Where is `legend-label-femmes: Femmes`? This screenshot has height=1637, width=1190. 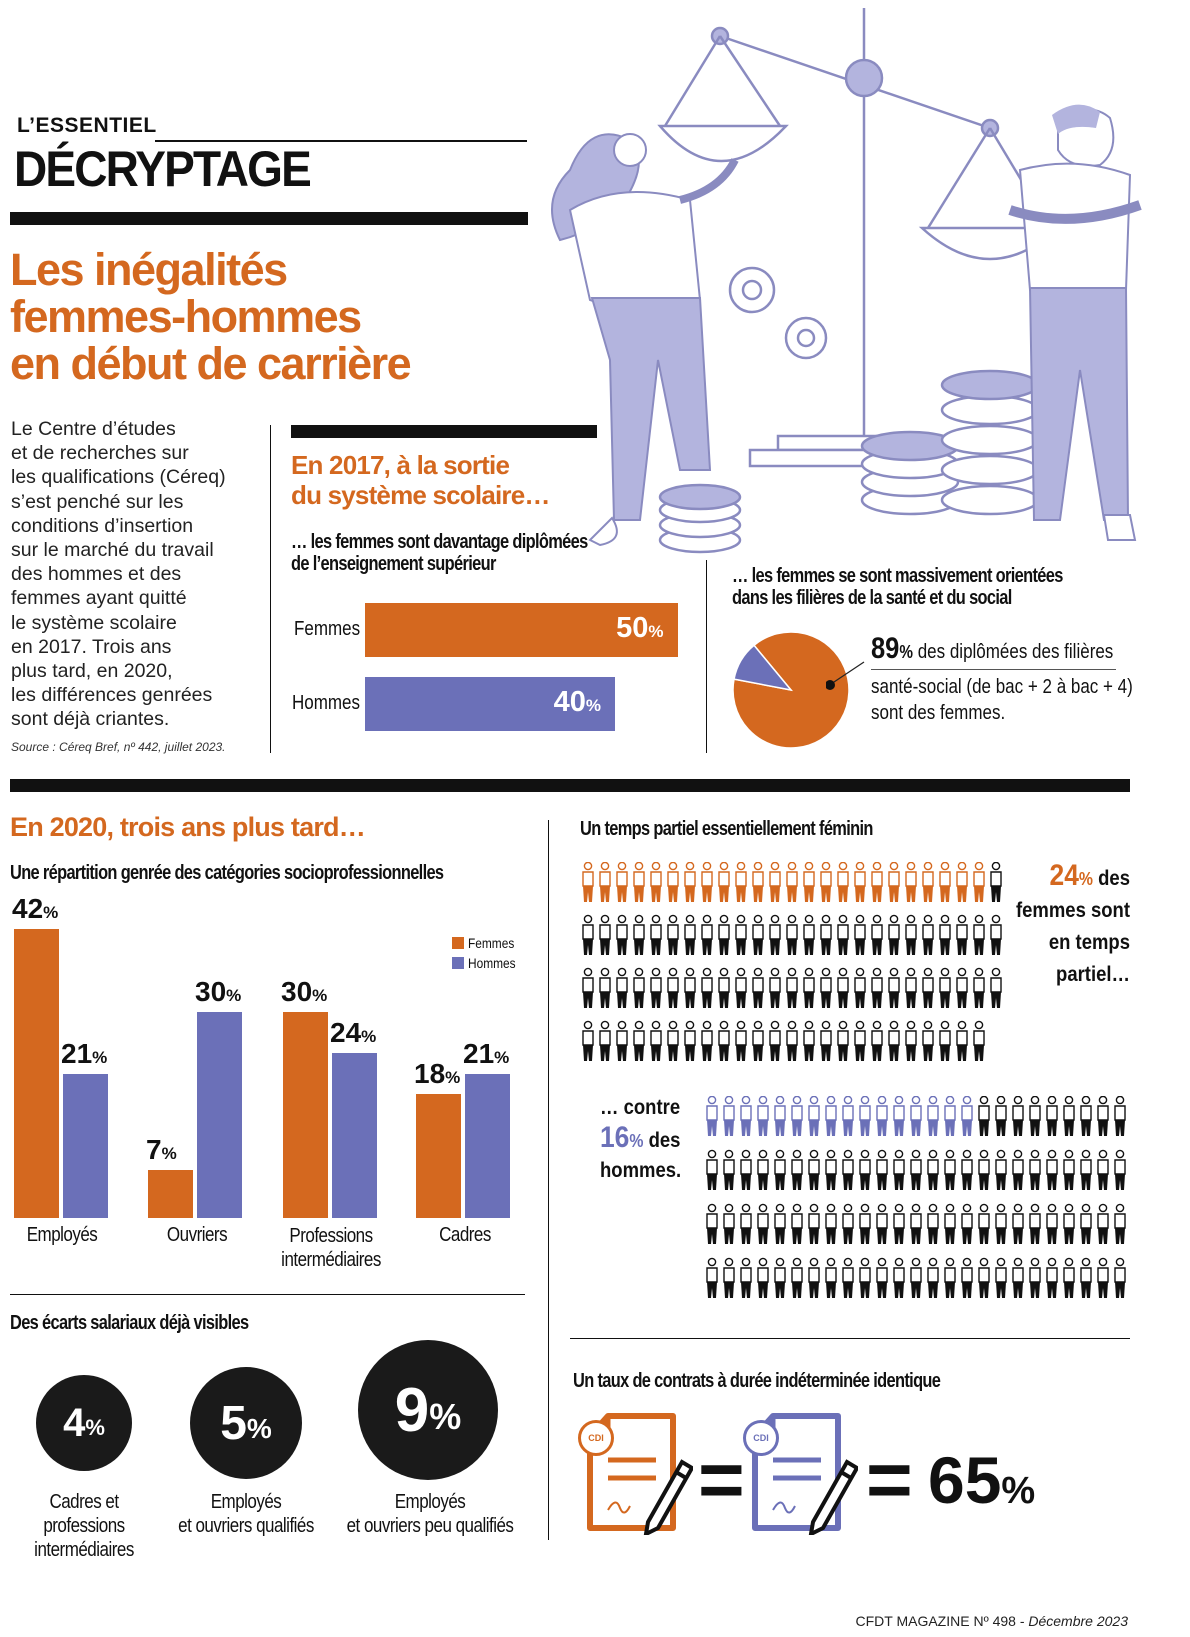 legend-label-femmes: Femmes is located at coordinates (491, 943).